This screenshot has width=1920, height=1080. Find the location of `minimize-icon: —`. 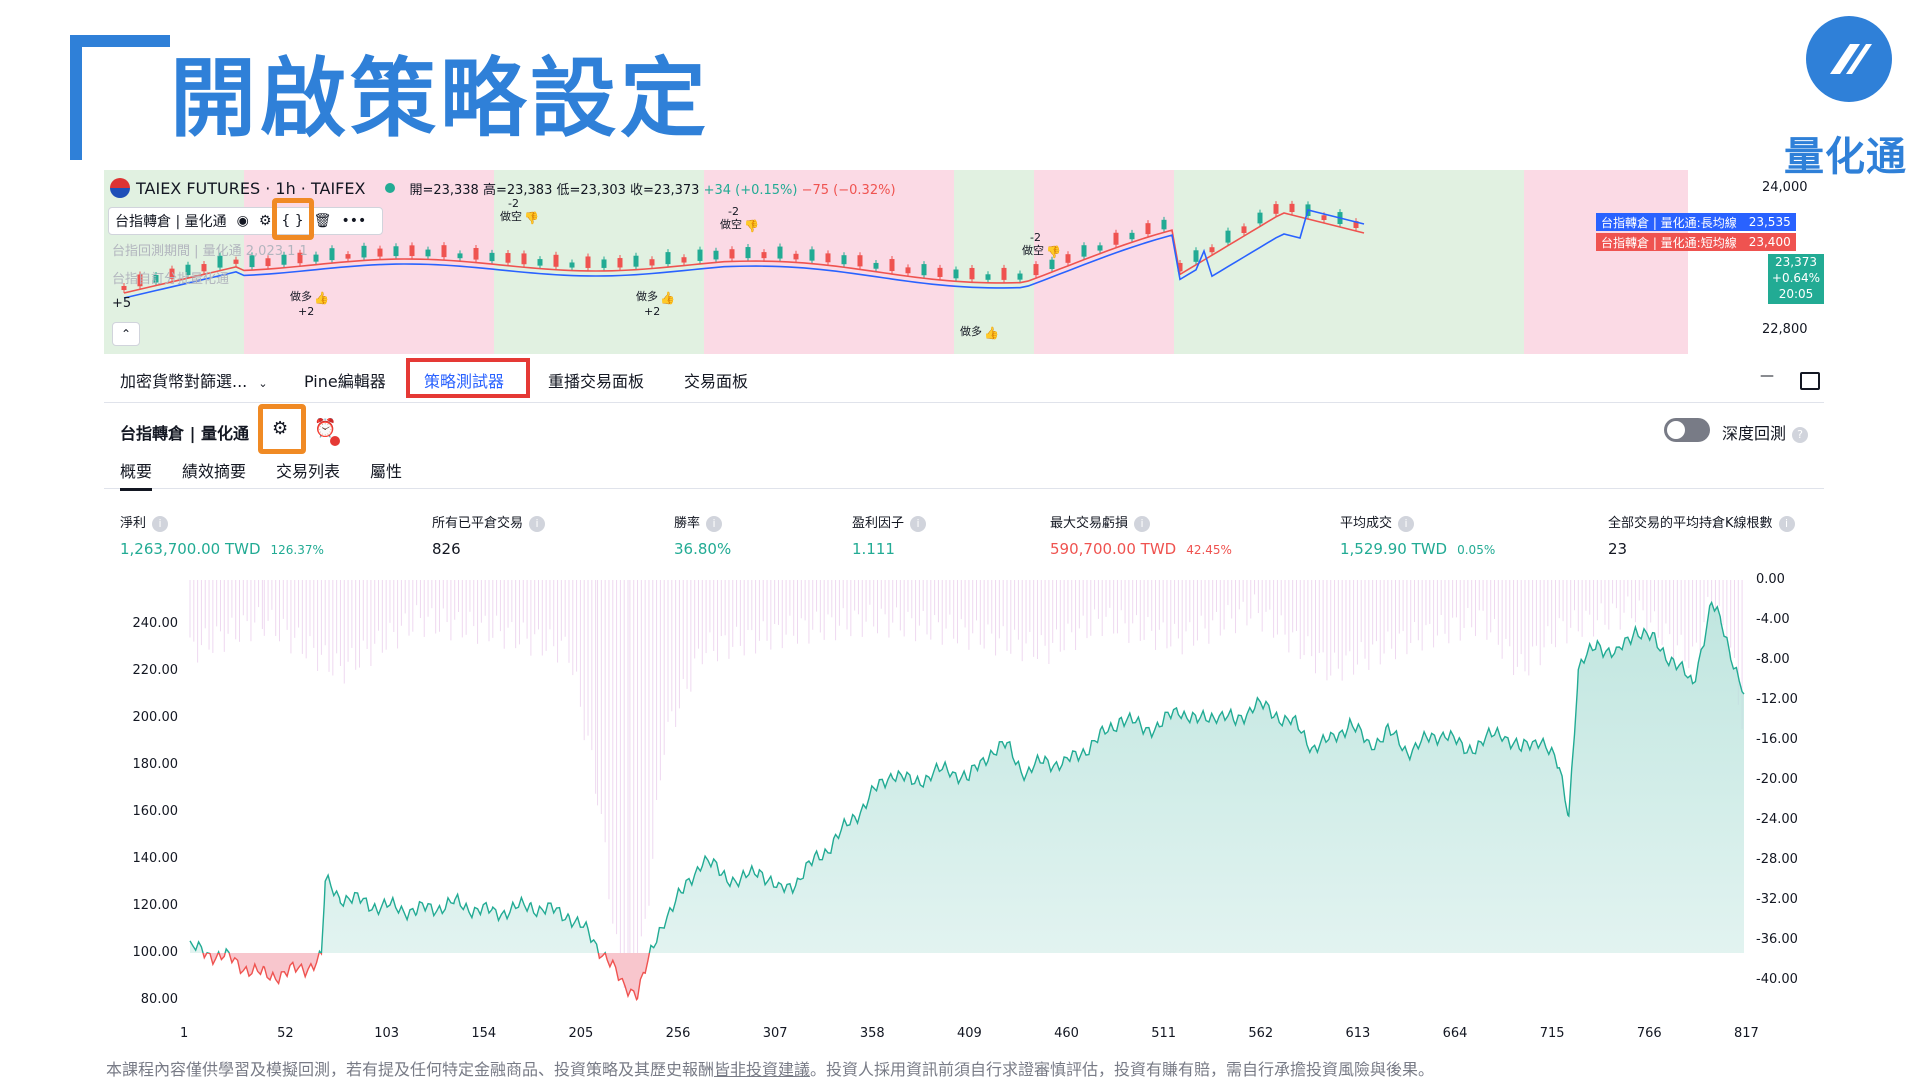

minimize-icon: — is located at coordinates (1767, 376).